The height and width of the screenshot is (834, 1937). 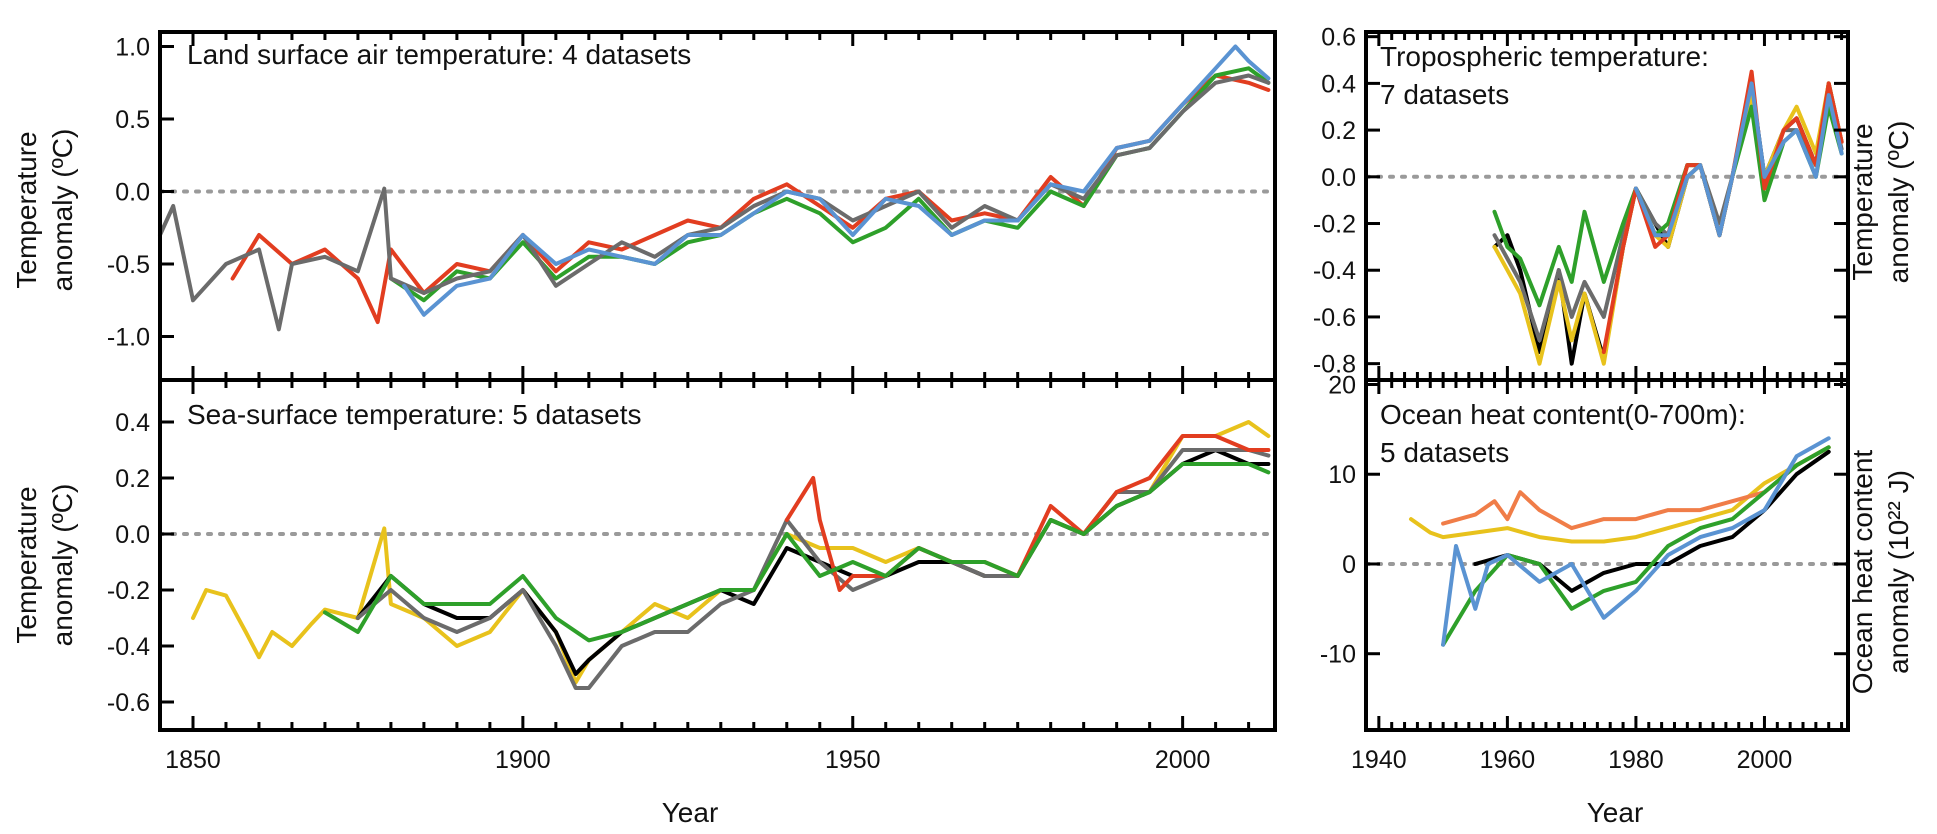 I want to click on series-line-land-blue, so click(x=836, y=180).